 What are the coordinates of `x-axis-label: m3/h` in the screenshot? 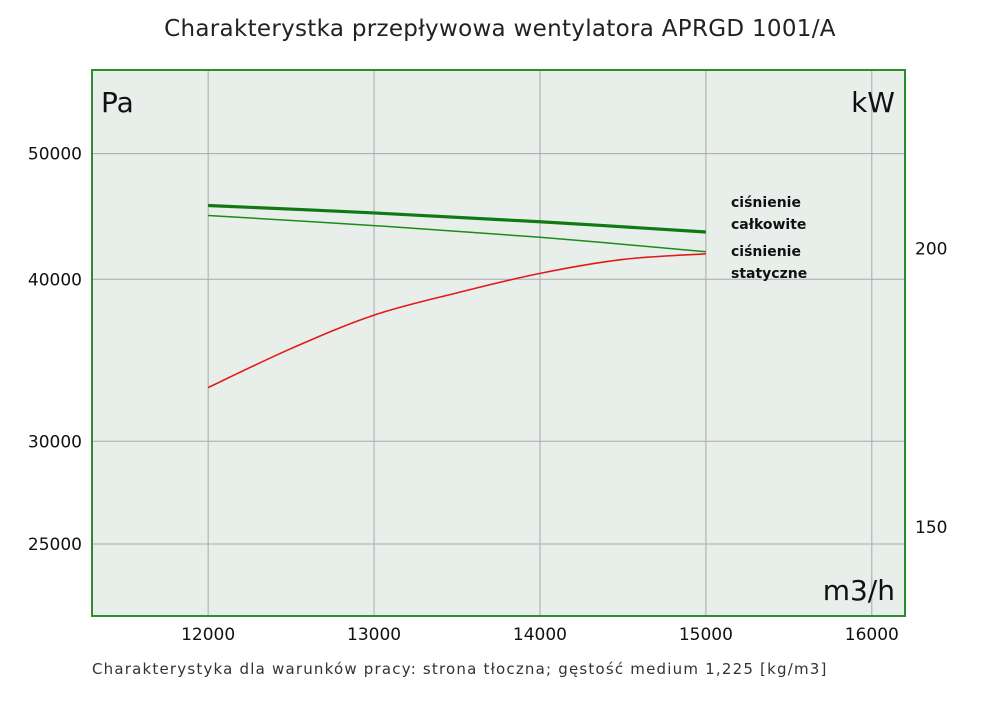 It's located at (859, 590).